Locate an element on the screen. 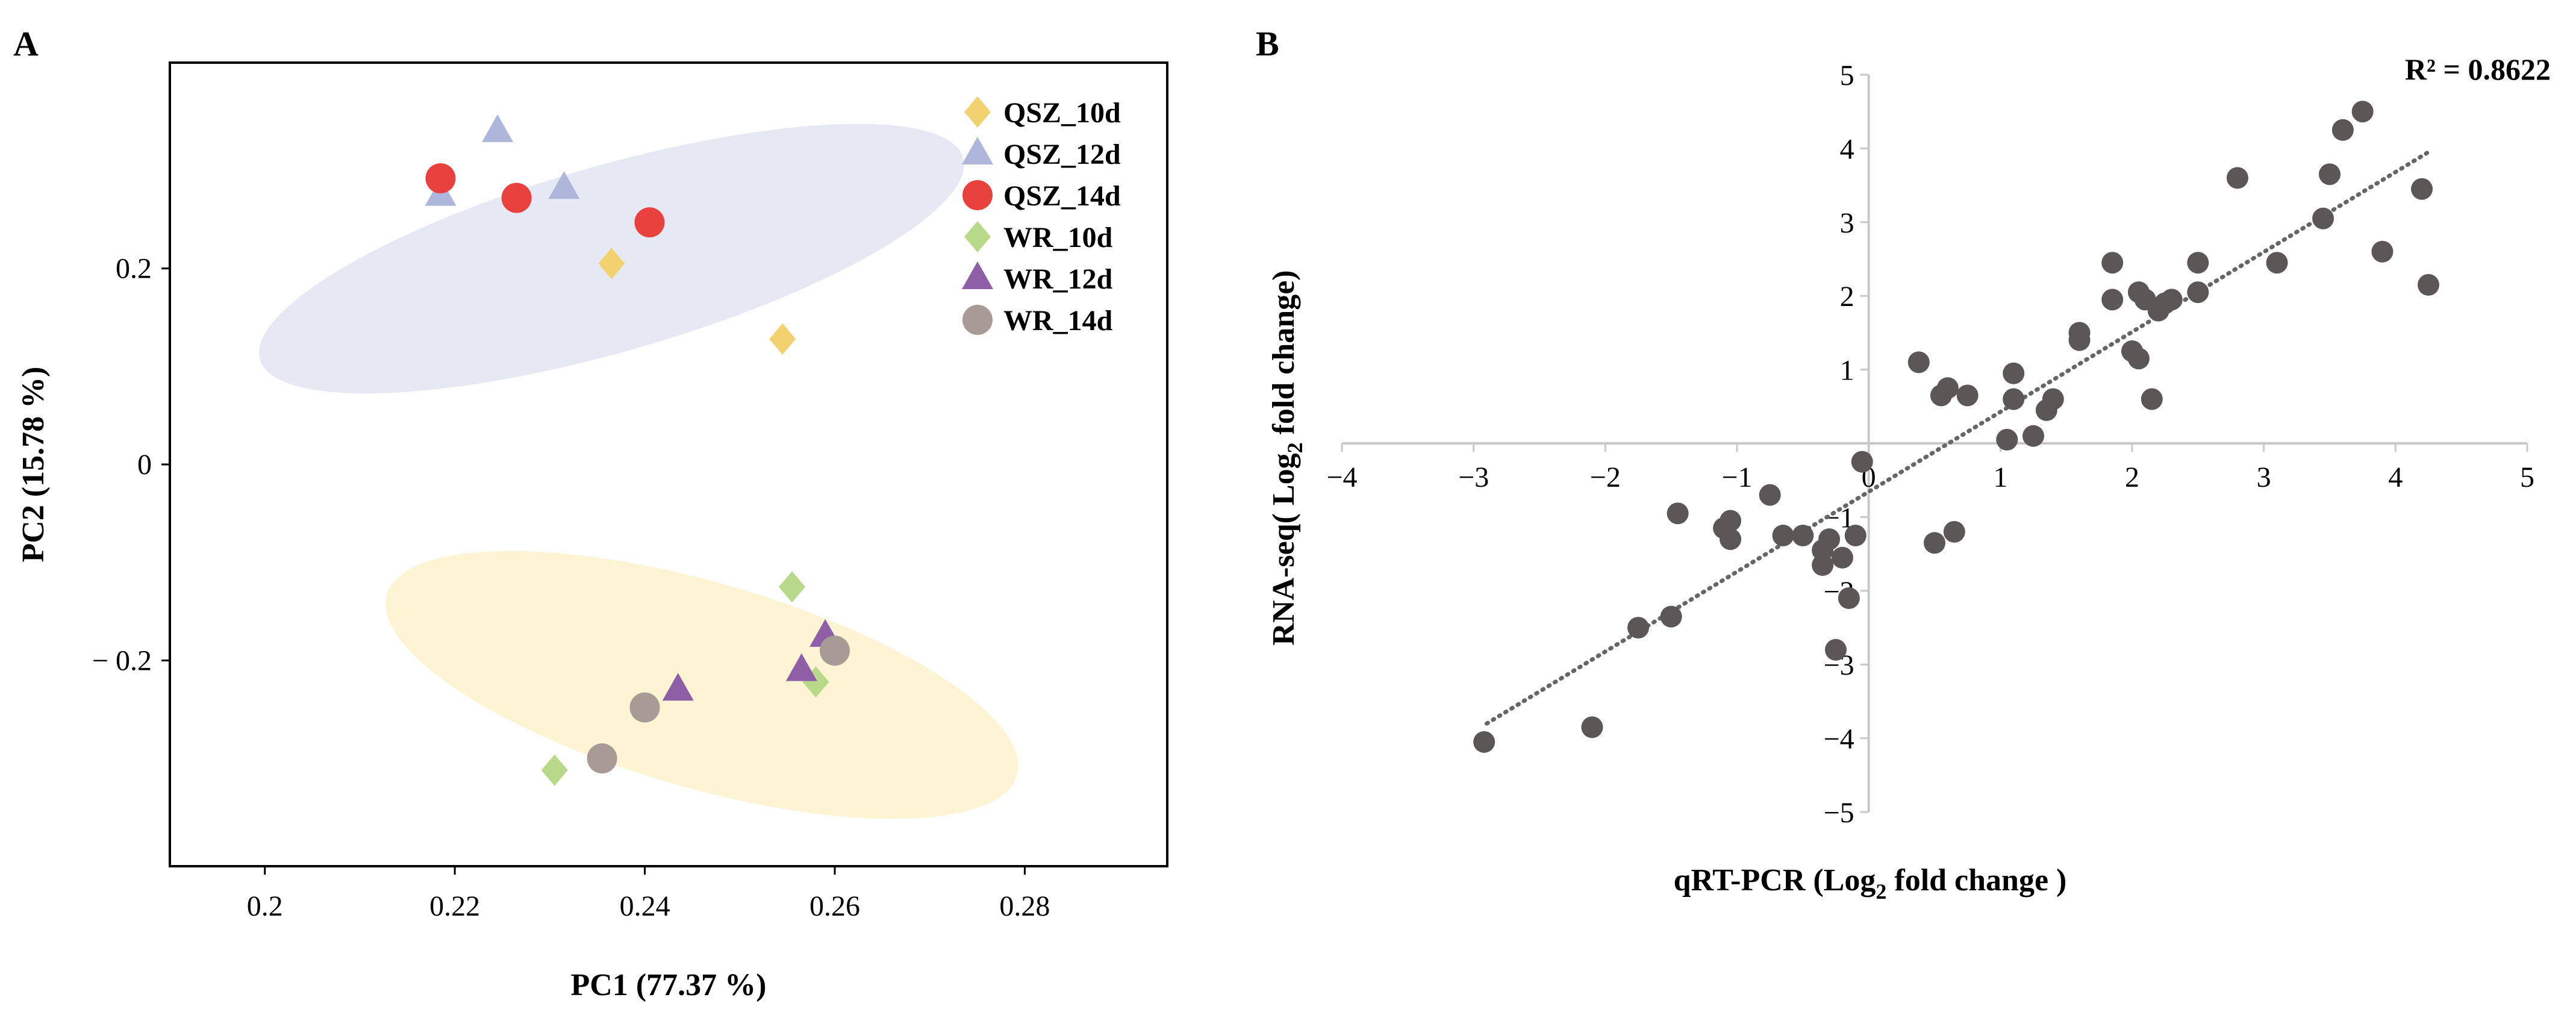  pca-x-tick-label: 0.24 is located at coordinates (645, 906).